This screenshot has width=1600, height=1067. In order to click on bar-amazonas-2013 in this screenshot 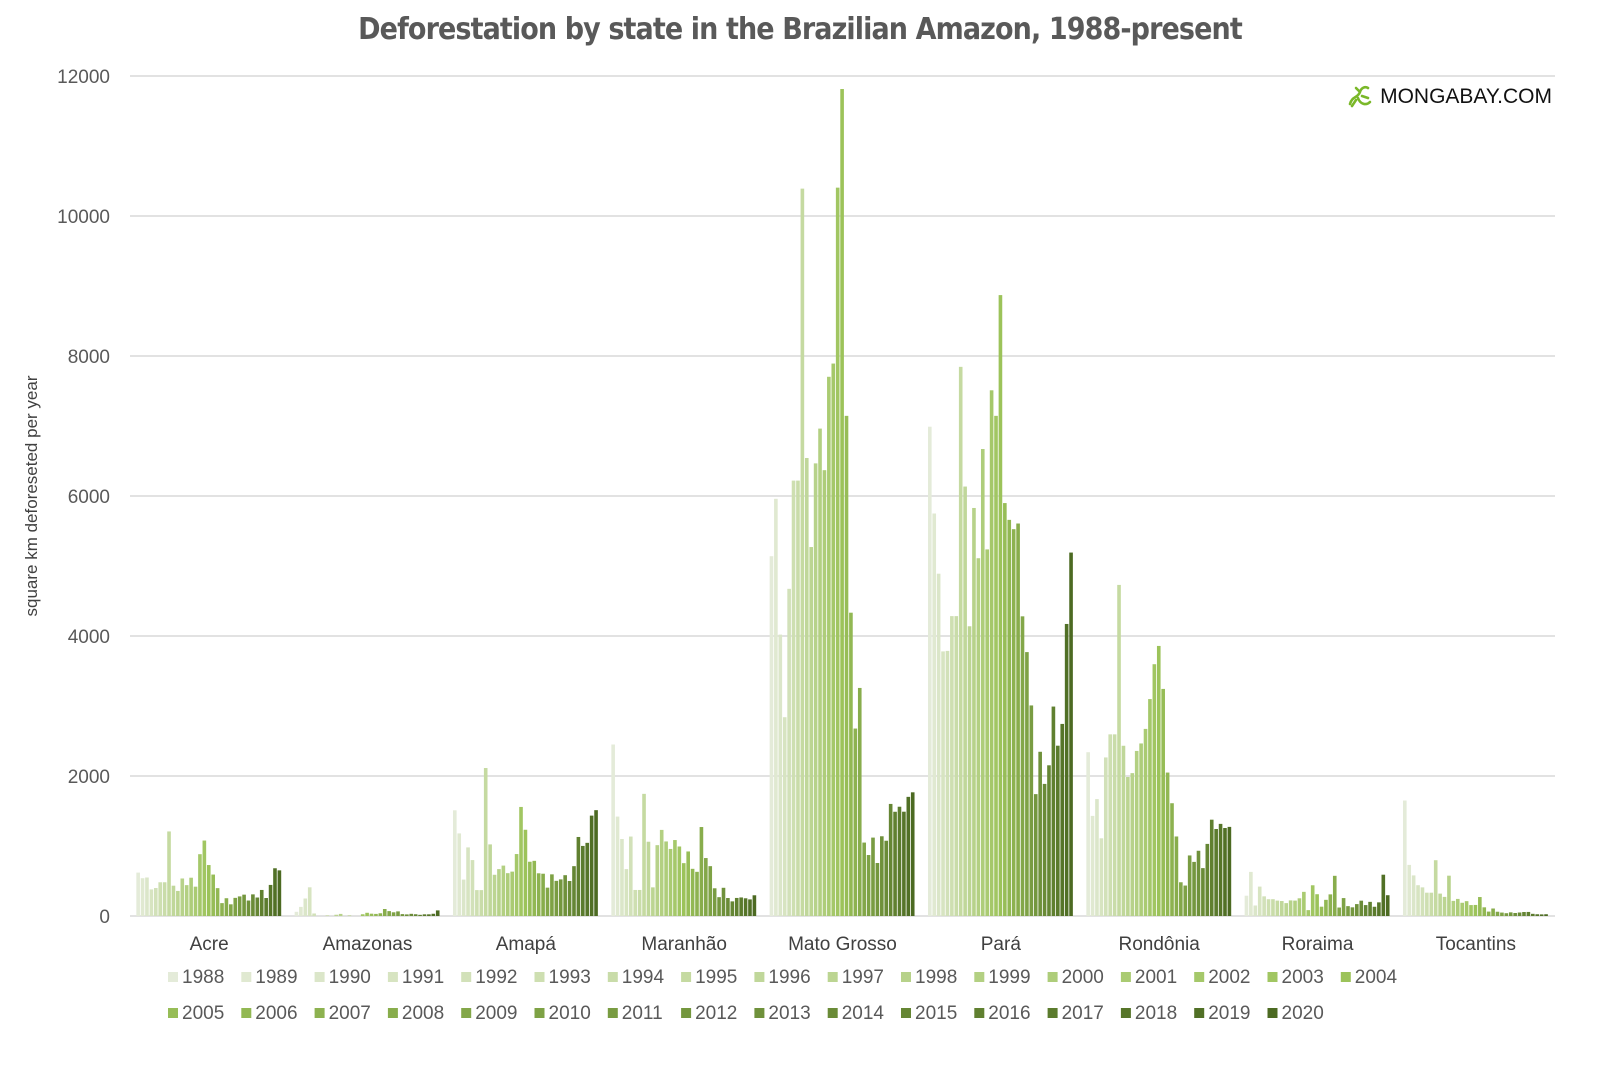, I will do `click(407, 915)`.